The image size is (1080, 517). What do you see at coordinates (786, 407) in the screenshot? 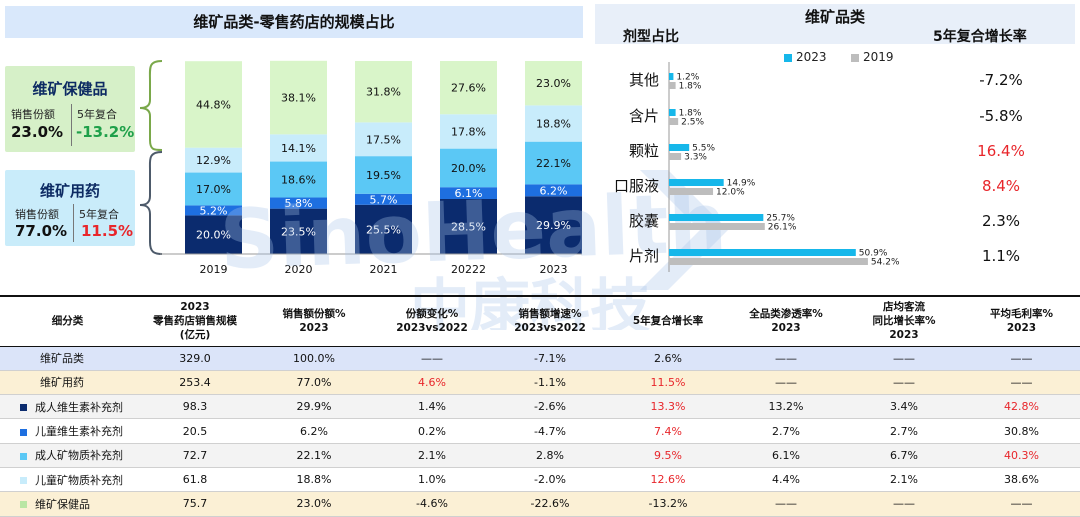
I see `table-cell: 13.2%` at bounding box center [786, 407].